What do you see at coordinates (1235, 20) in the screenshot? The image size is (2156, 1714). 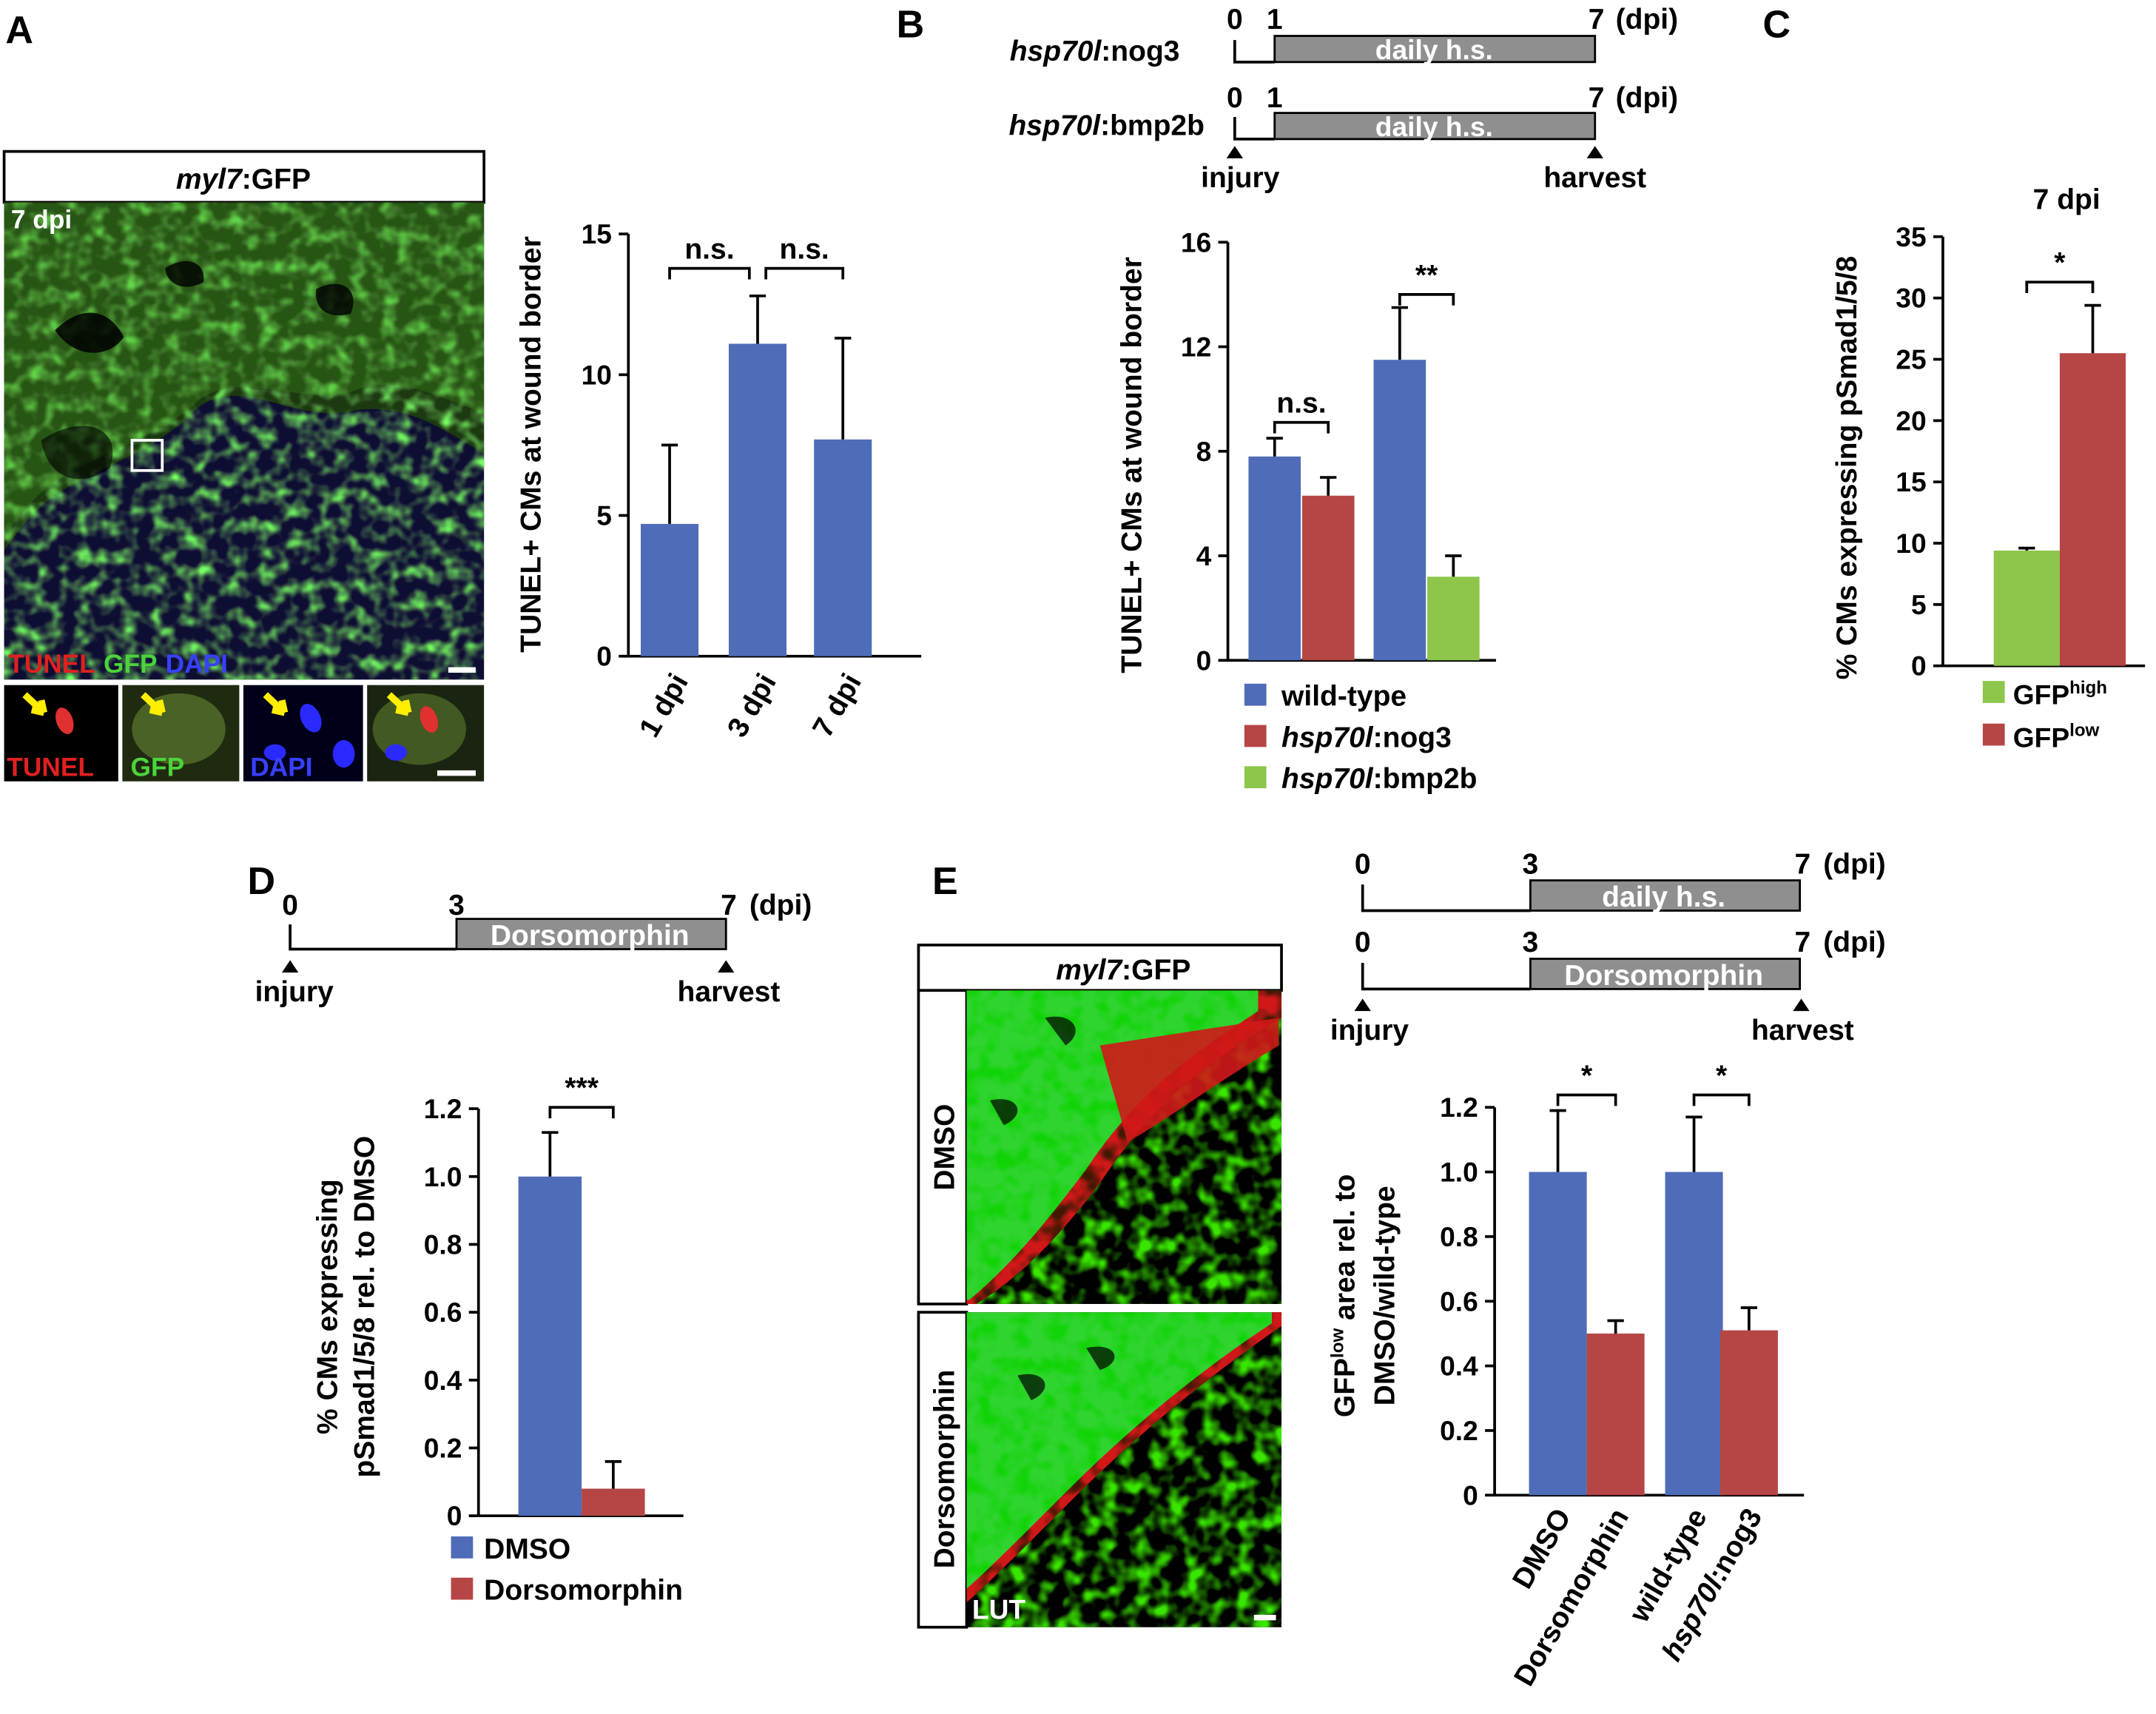 I see `timeline-b1-start: 0` at bounding box center [1235, 20].